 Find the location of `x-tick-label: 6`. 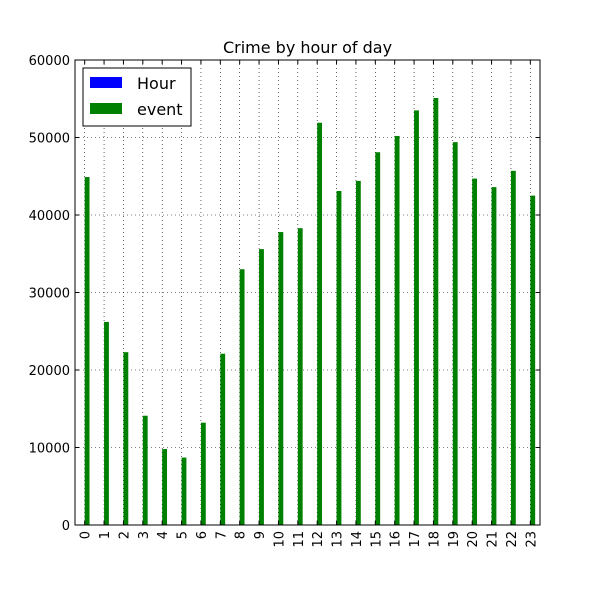

x-tick-label: 6 is located at coordinates (202, 535).